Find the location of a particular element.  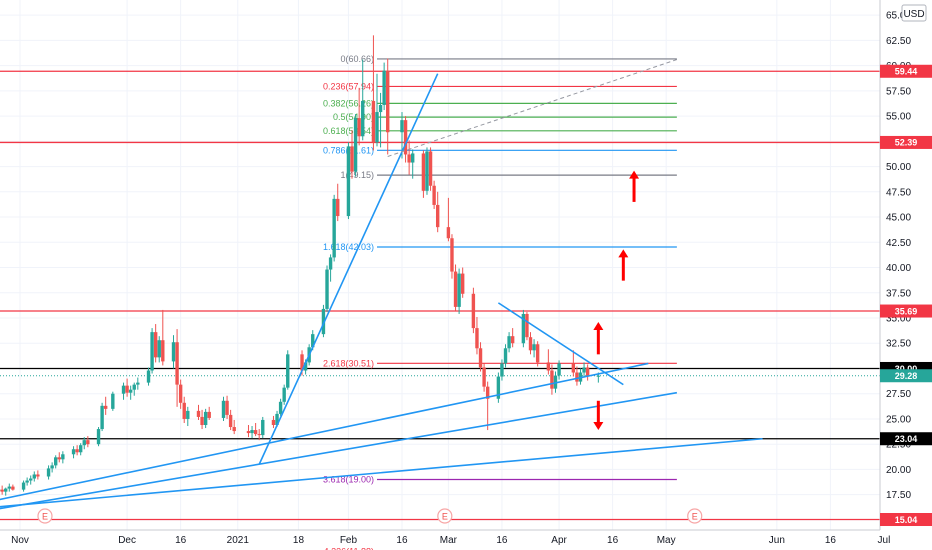

currency-badge: USD is located at coordinates (914, 13).